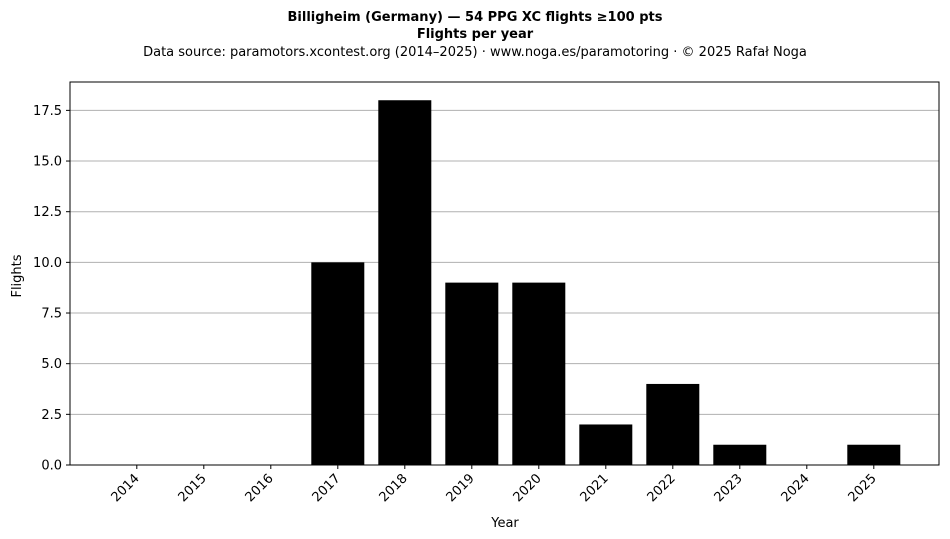 This screenshot has width=950, height=539. I want to click on bar-2019, so click(472, 373).